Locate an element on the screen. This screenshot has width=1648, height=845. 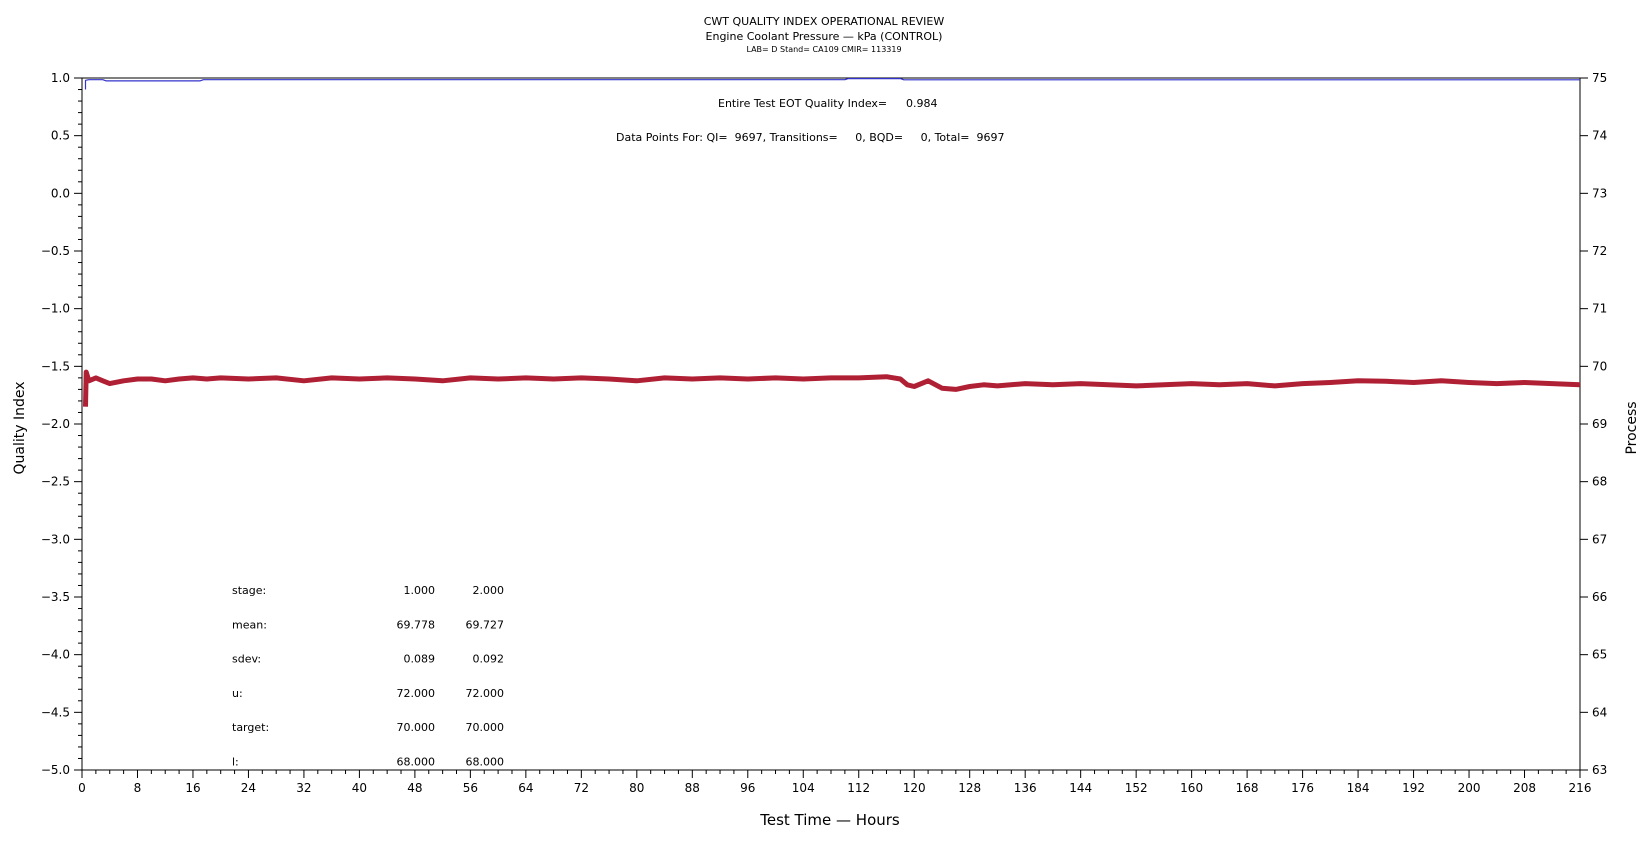
x-tick-label: 16 is located at coordinates (192, 788).